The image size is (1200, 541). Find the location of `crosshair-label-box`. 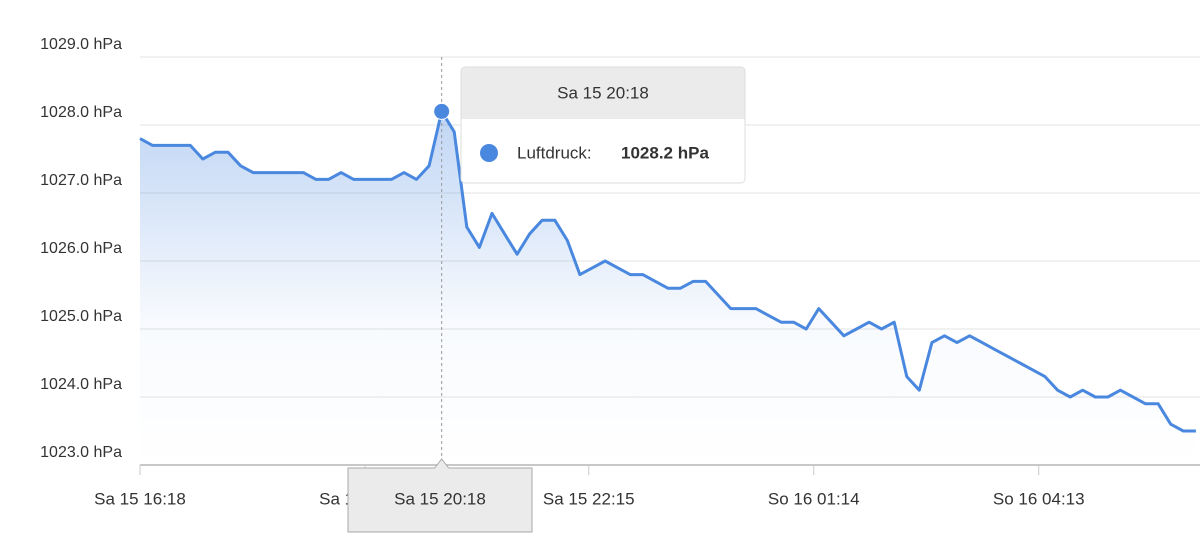

crosshair-label-box is located at coordinates (440, 495).